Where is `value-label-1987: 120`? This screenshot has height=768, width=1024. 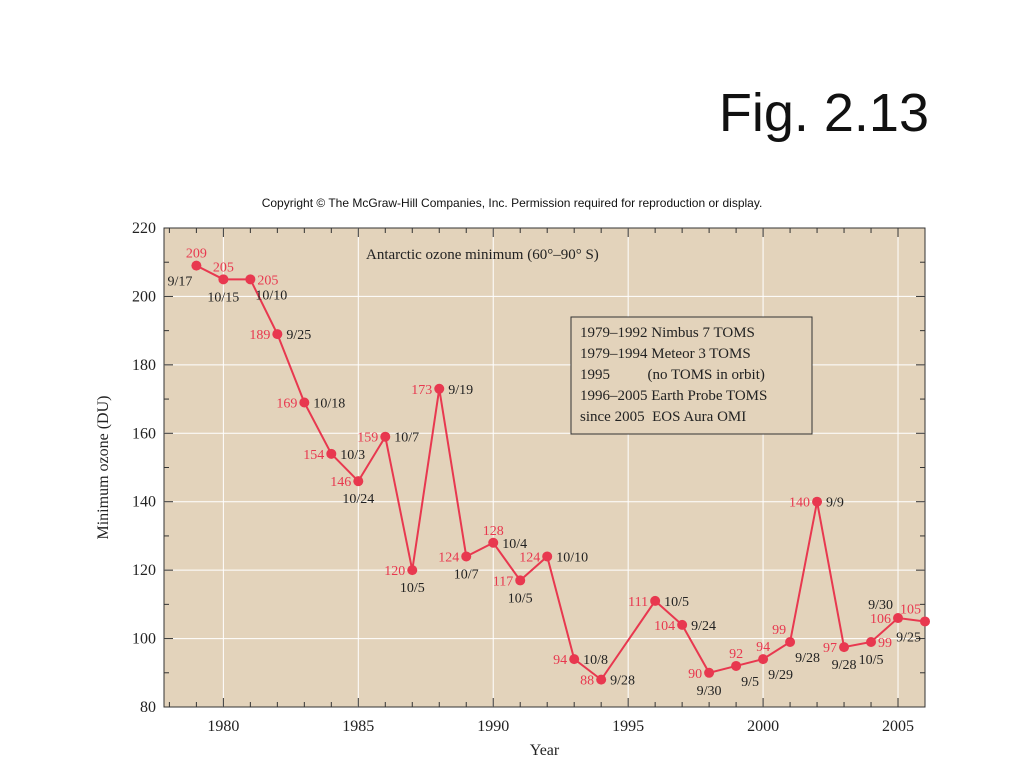 value-label-1987: 120 is located at coordinates (394, 571).